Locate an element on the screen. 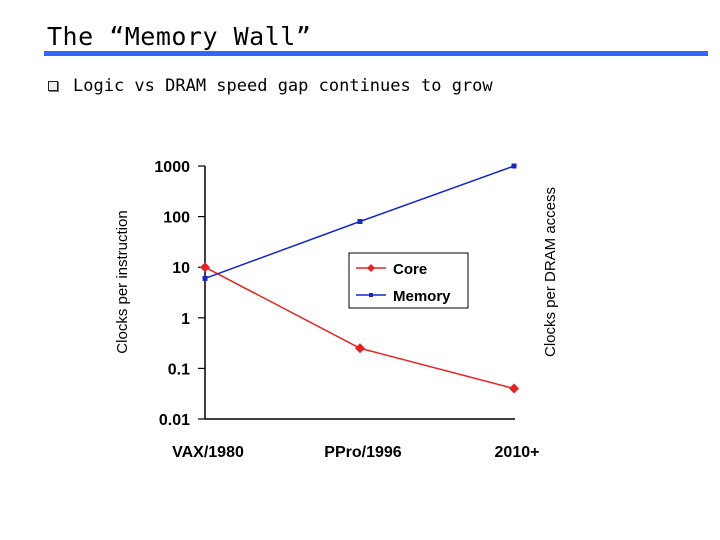 The height and width of the screenshot is (540, 720). legend-core-label: Core is located at coordinates (410, 269).